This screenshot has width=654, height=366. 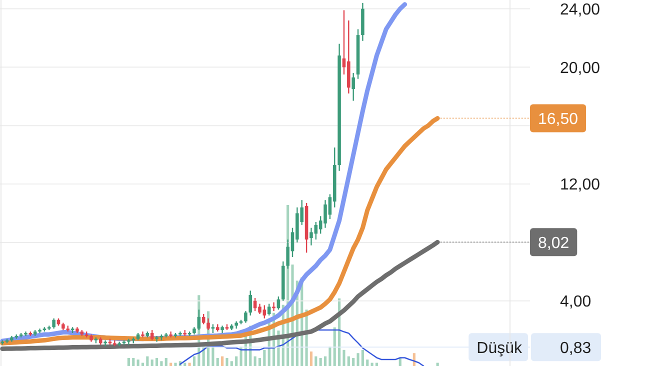 I want to click on y-tick-label: 0,83, so click(x=576, y=348).